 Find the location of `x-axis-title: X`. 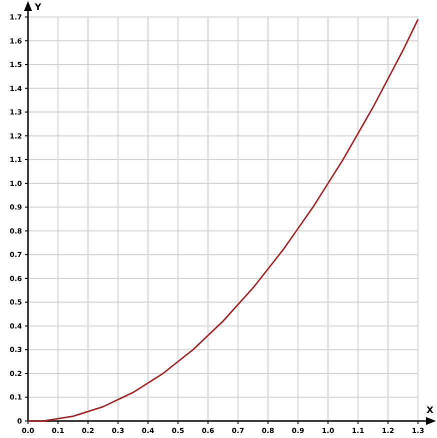

x-axis-title: X is located at coordinates (430, 411).